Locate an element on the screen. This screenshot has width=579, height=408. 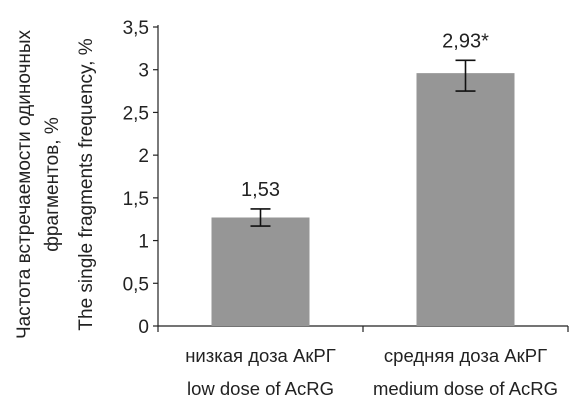
y-axis-title-line: фрагментов, % is located at coordinates (52, 184).